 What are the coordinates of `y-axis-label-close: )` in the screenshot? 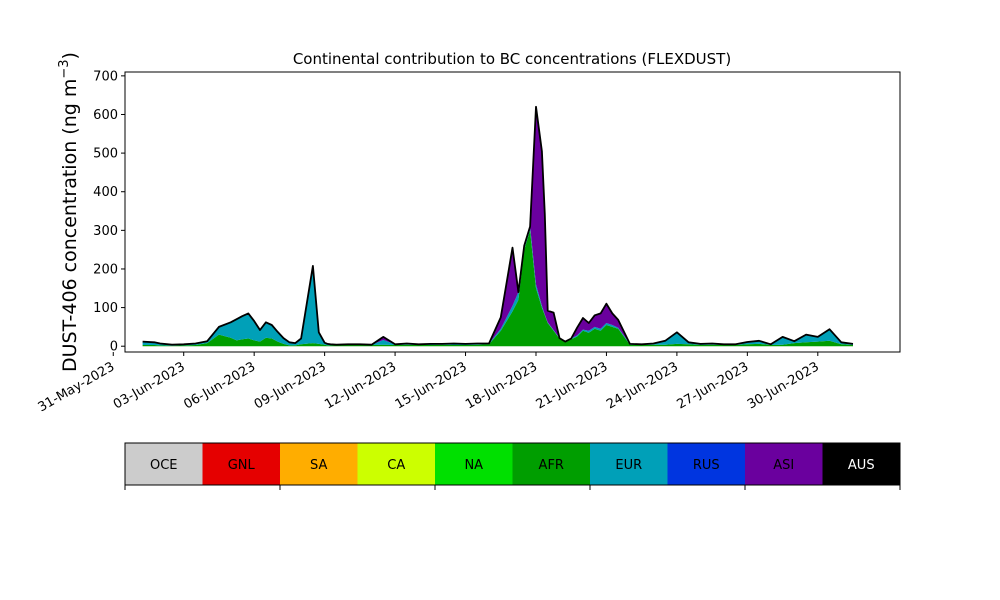 It's located at (70, 55).